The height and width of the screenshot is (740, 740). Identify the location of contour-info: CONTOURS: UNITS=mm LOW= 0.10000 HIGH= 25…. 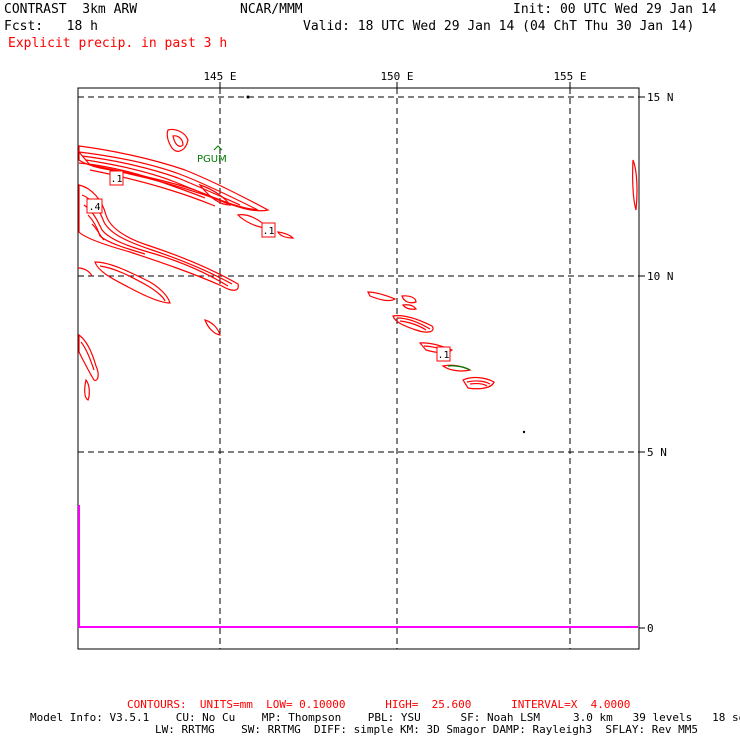
(379, 704).